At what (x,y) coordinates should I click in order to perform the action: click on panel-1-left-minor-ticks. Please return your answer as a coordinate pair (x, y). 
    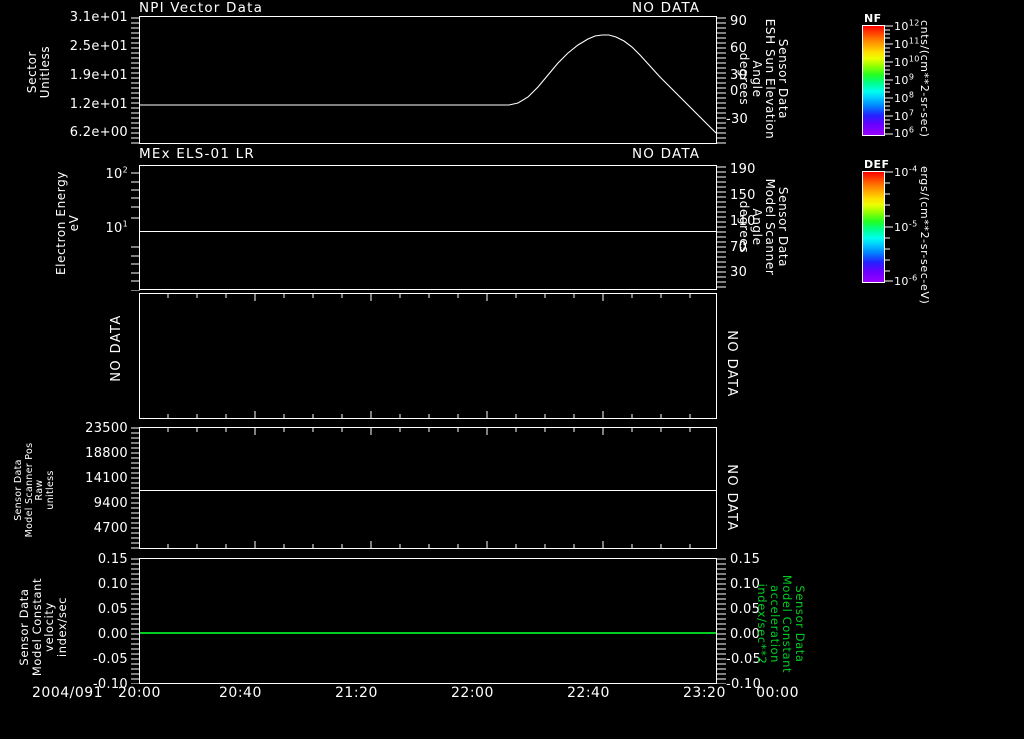
    Looking at the image, I should click on (135, 80).